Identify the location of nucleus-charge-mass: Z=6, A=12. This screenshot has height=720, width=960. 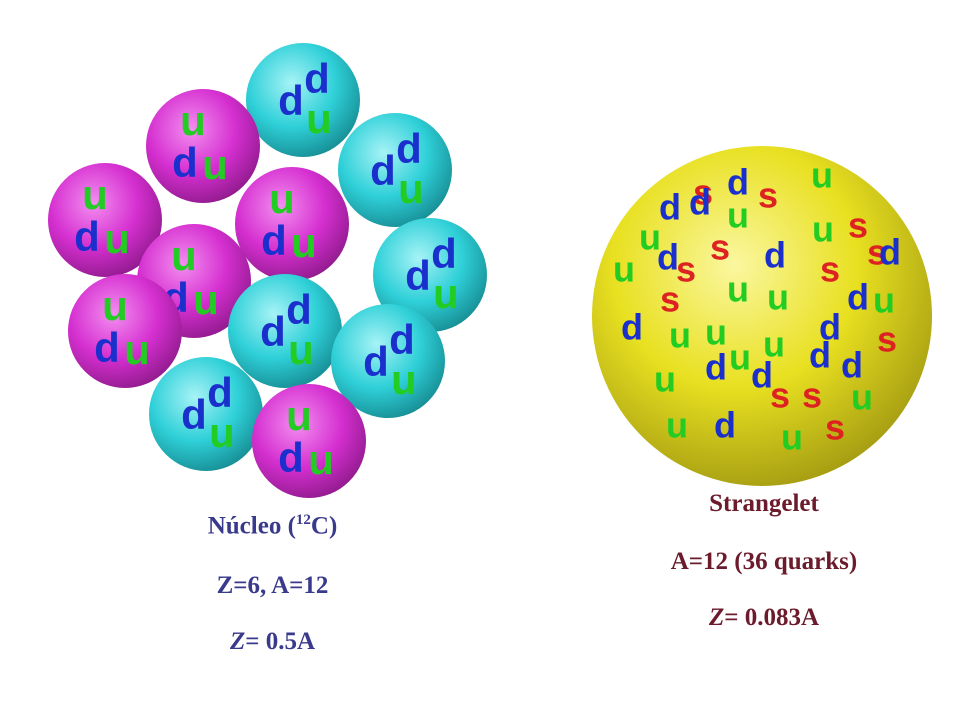
(272, 585).